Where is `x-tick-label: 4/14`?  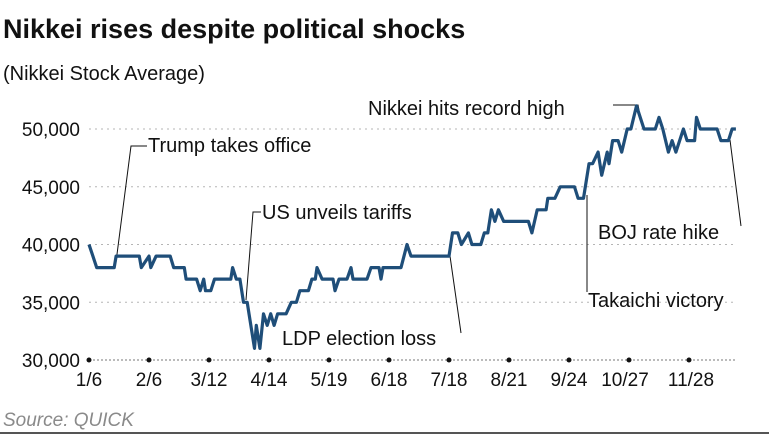 x-tick-label: 4/14 is located at coordinates (269, 380).